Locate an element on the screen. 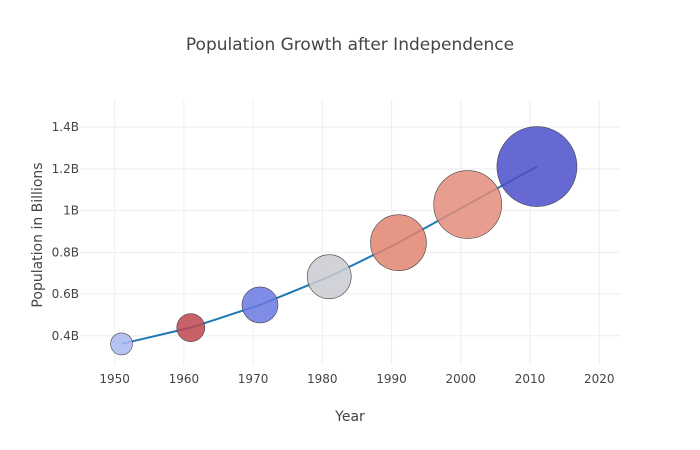 The image size is (700, 450). y-tick-label: 1.2B is located at coordinates (65, 169).